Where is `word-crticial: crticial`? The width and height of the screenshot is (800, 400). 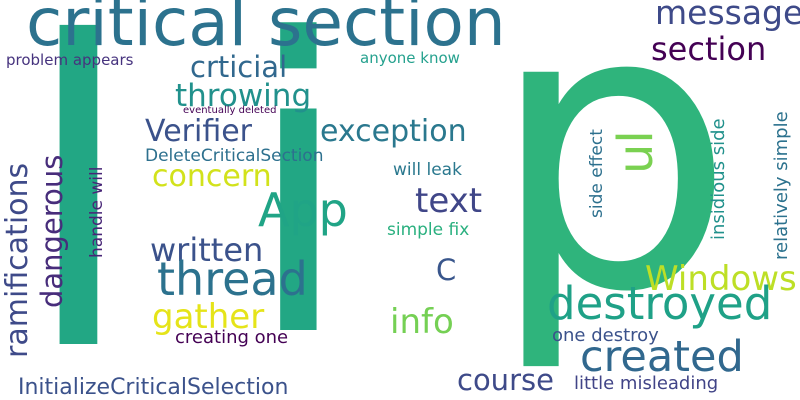 word-crticial: crticial is located at coordinates (239, 67).